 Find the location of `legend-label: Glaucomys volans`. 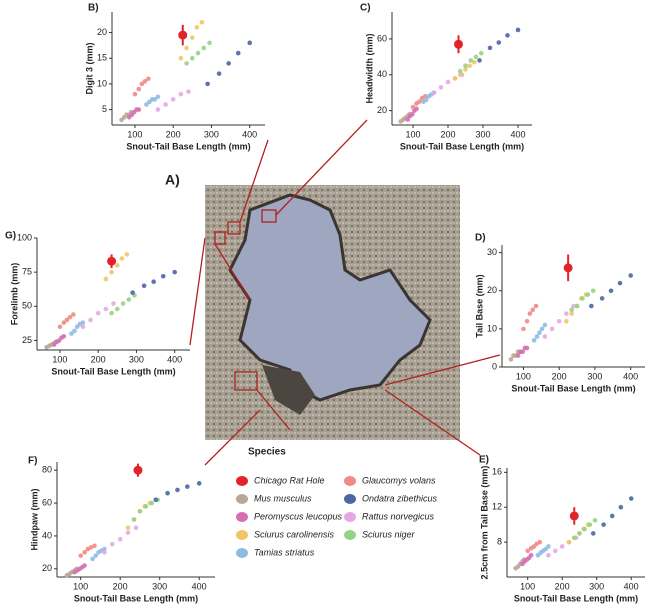

legend-label: Glaucomys volans is located at coordinates (399, 480).